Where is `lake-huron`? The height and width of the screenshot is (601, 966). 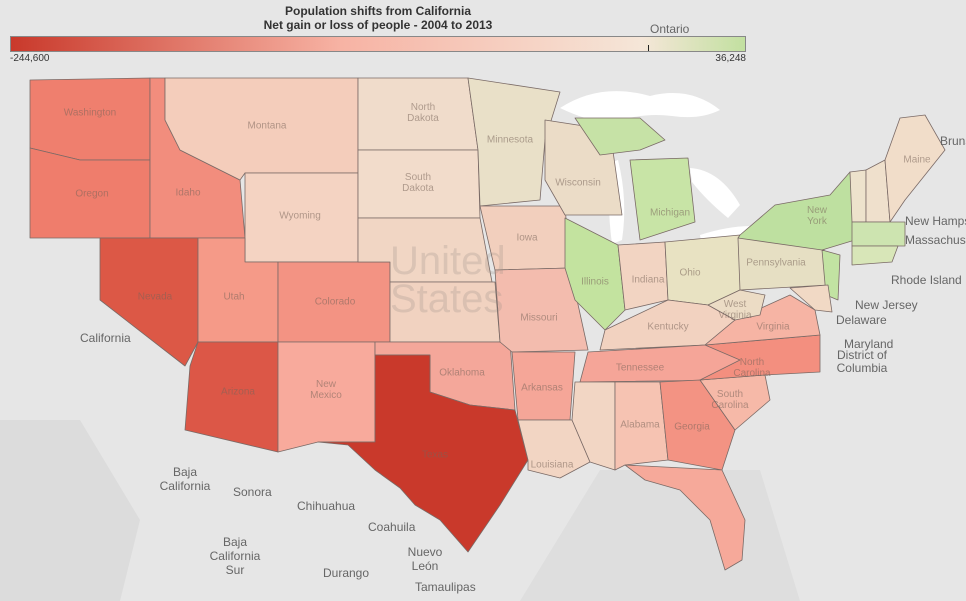
lake-huron is located at coordinates (715, 193).